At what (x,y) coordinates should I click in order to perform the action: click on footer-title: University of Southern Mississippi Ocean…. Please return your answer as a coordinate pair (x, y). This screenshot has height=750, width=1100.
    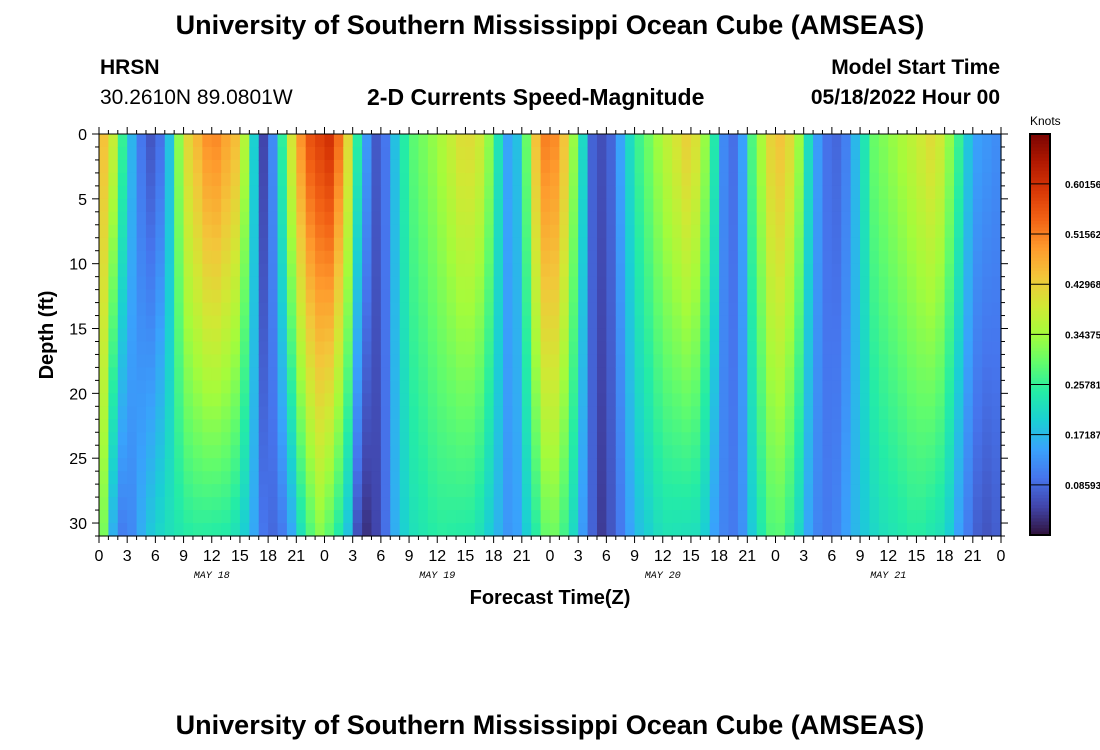
    Looking at the image, I should click on (550, 725).